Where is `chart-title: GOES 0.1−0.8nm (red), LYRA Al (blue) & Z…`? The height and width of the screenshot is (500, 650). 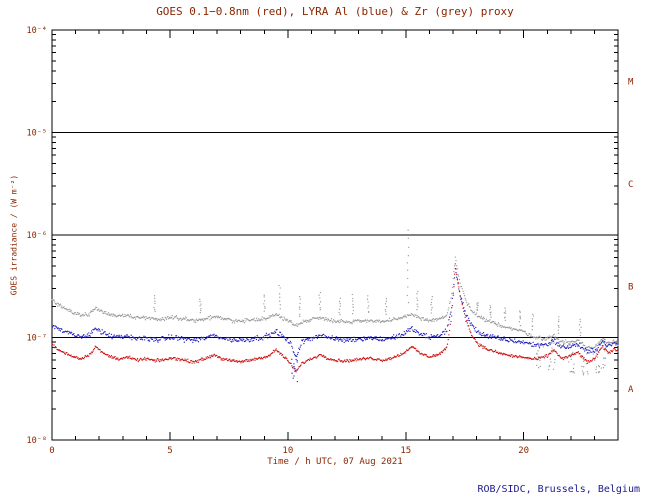
chart-title: GOES 0.1−0.8nm (red), LYRA Al (blue) & Z… is located at coordinates (335, 11).